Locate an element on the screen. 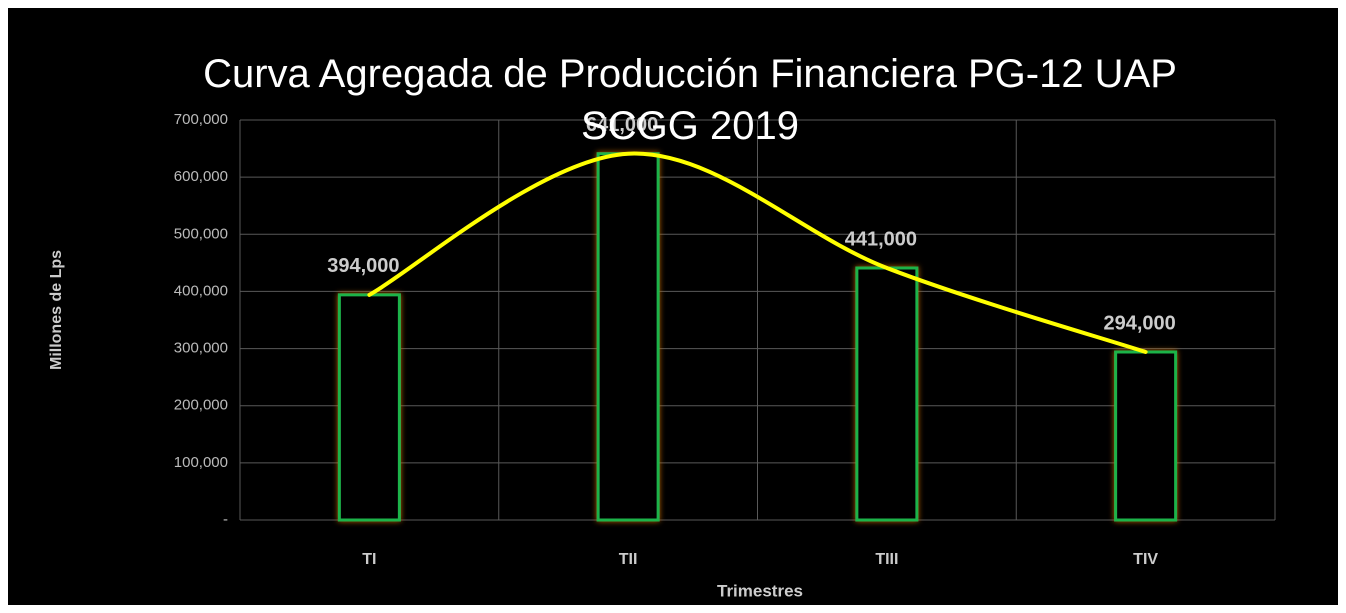  data-label: 641,000 is located at coordinates (622, 125).